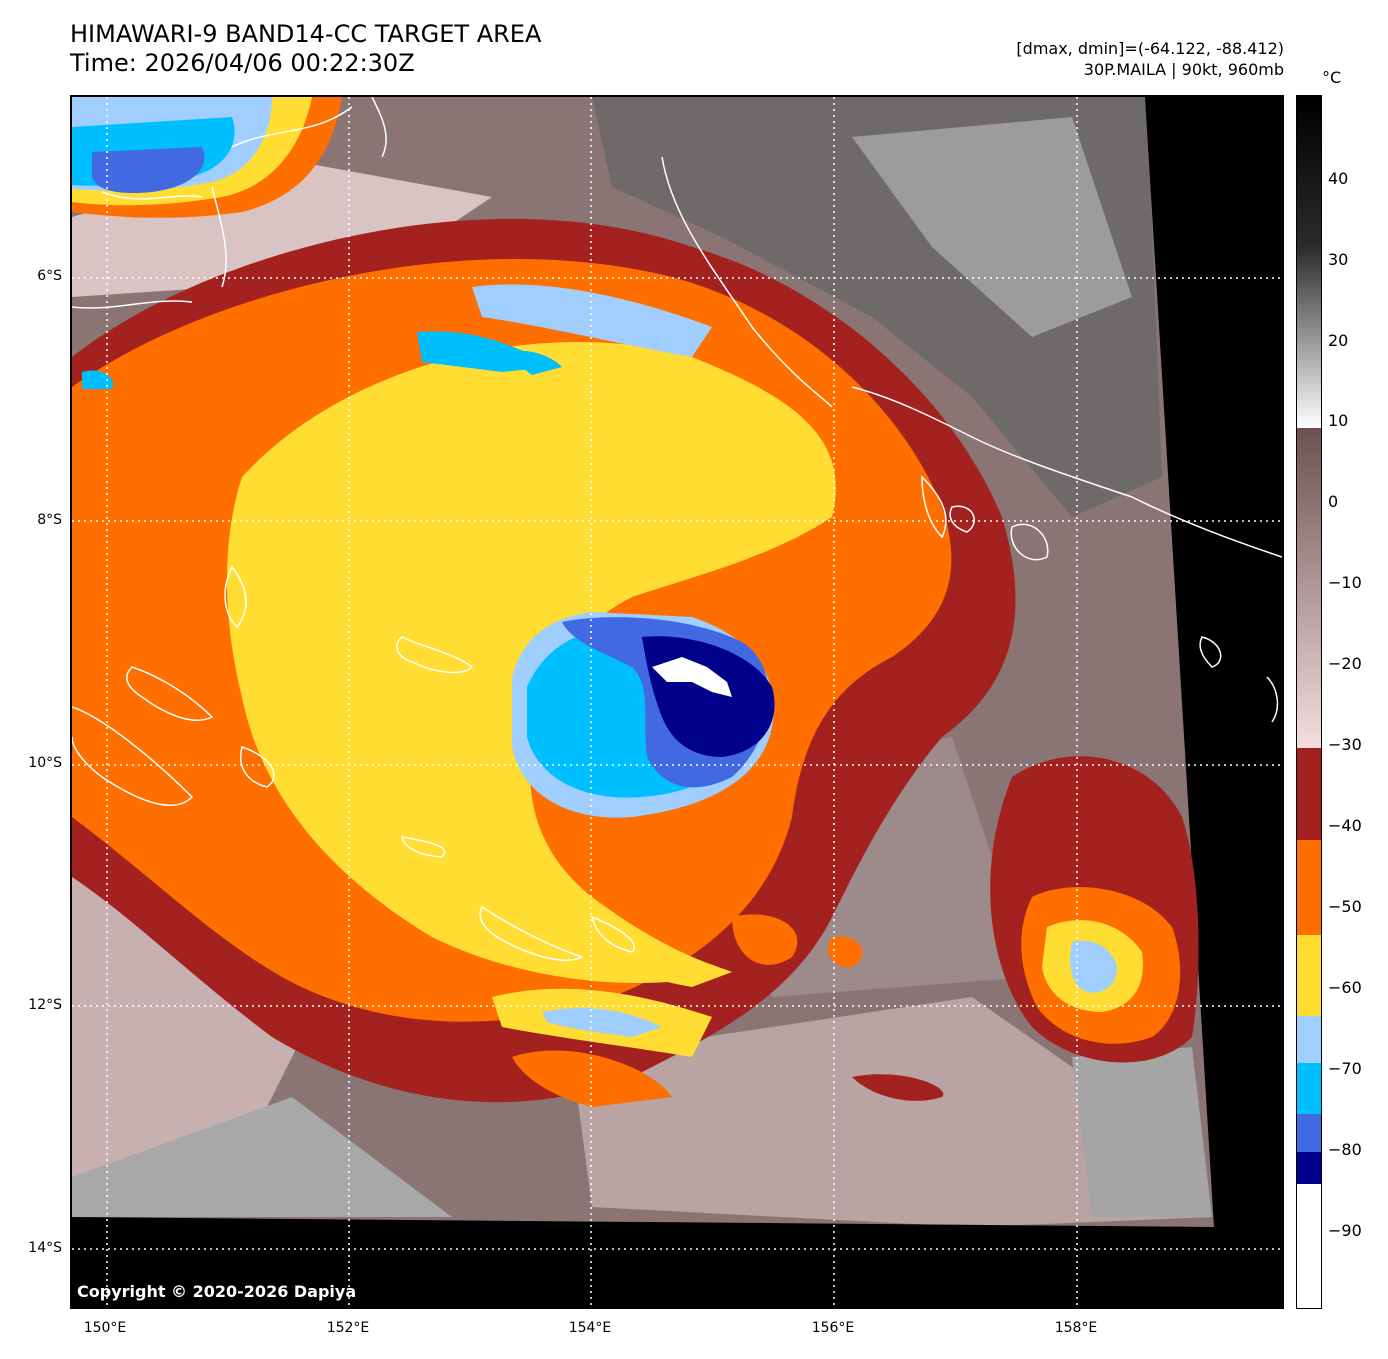  Describe the element at coordinates (1338, 340) in the screenshot. I see `colorbar-tick-20: 20` at that location.